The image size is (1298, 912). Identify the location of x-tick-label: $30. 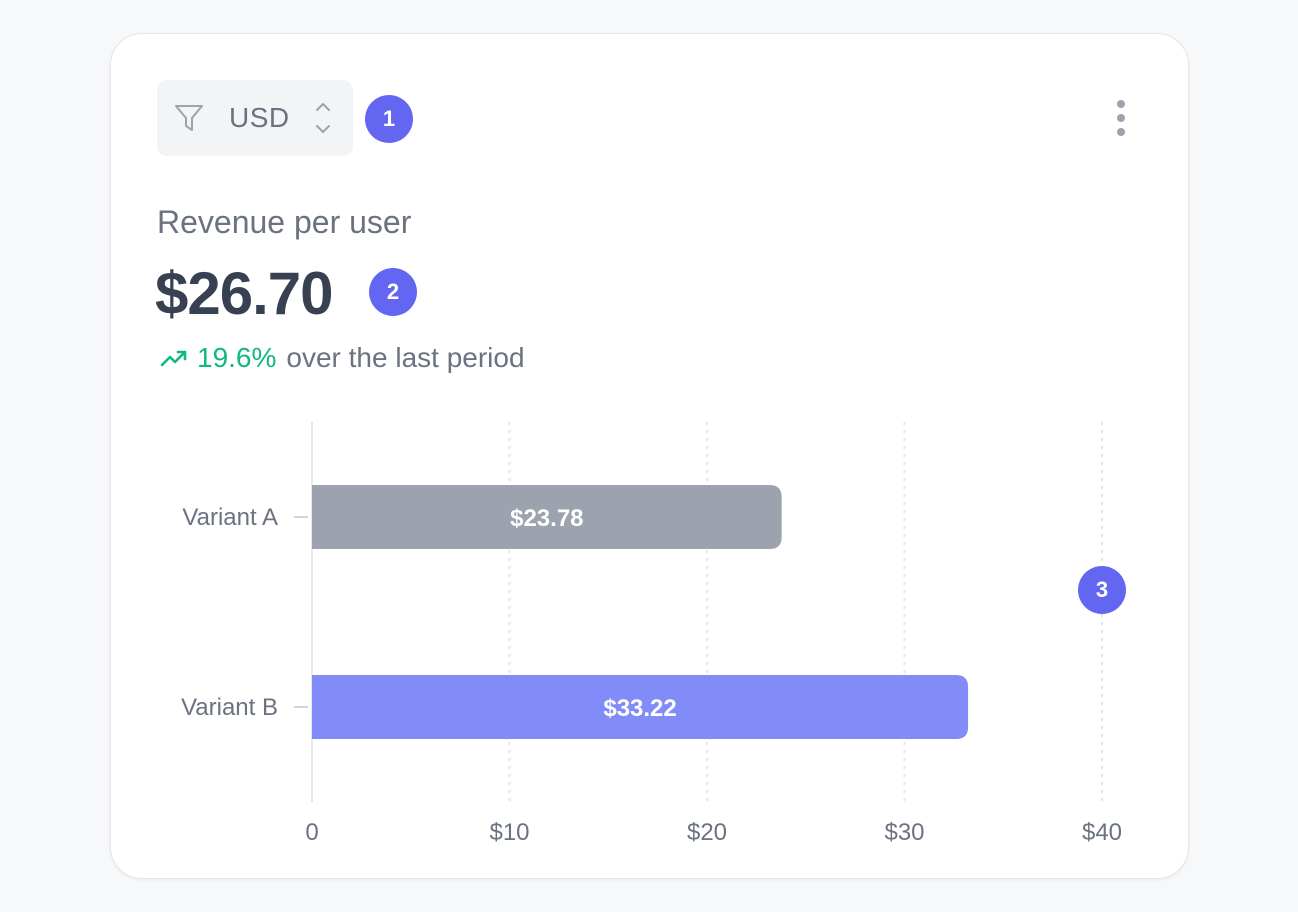
(904, 832).